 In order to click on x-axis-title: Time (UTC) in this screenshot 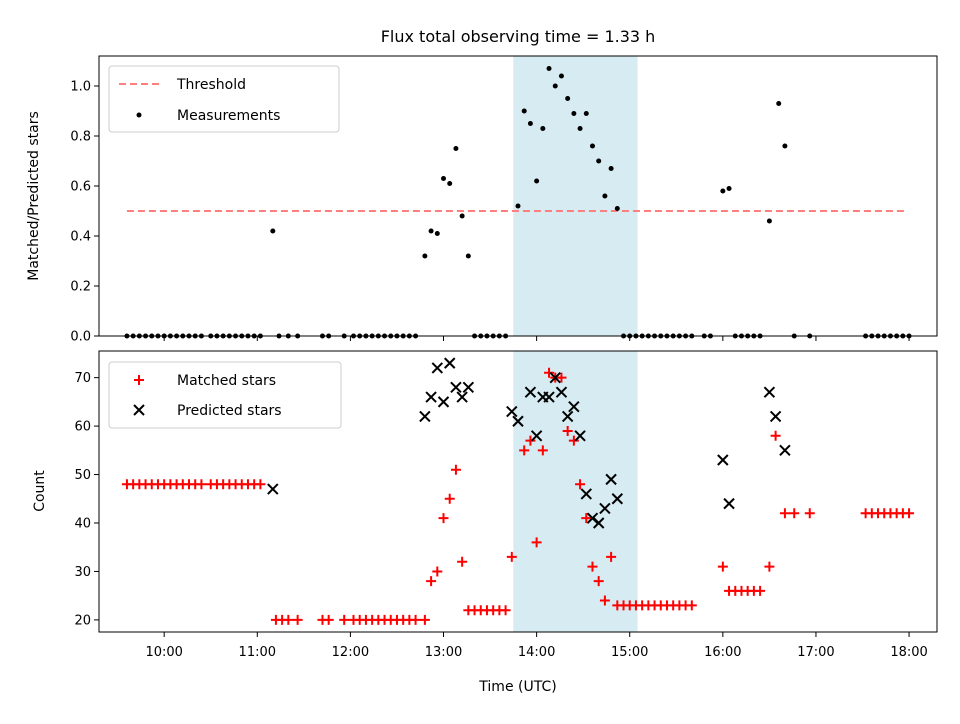, I will do `click(517, 687)`.